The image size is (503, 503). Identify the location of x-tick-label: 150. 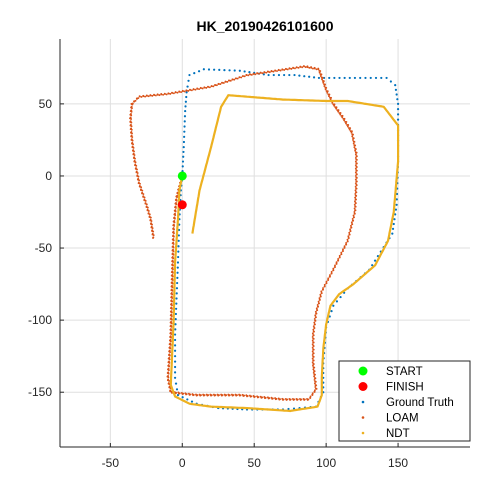
(398, 463).